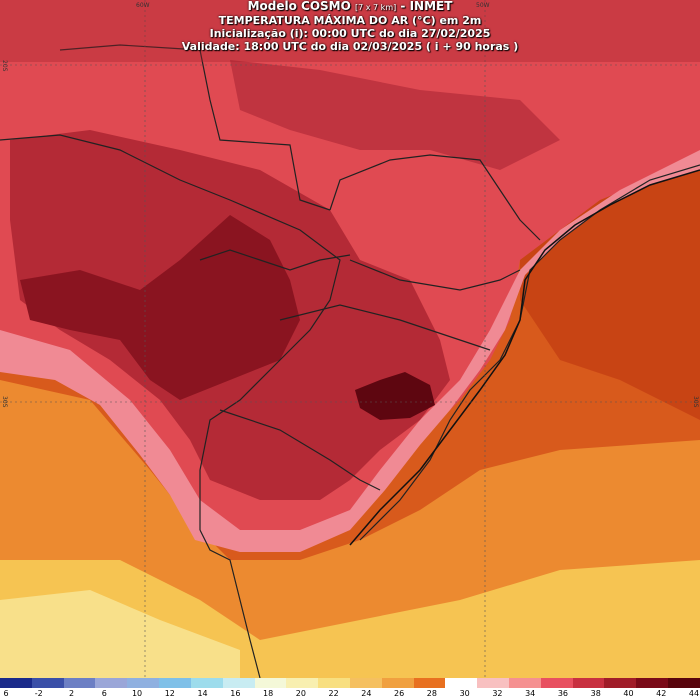 The height and width of the screenshot is (699, 700). I want to click on legend-tick-label: 44, so click(694, 693).